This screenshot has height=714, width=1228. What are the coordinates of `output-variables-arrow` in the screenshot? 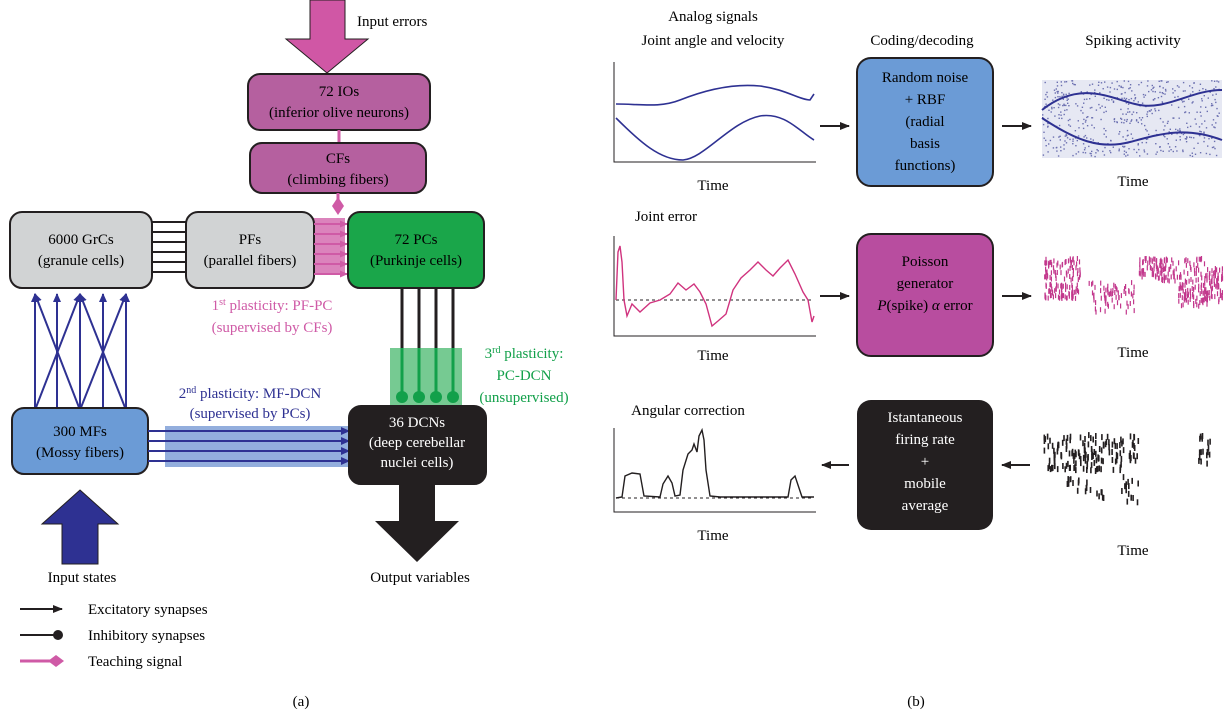 It's located at (417, 523).